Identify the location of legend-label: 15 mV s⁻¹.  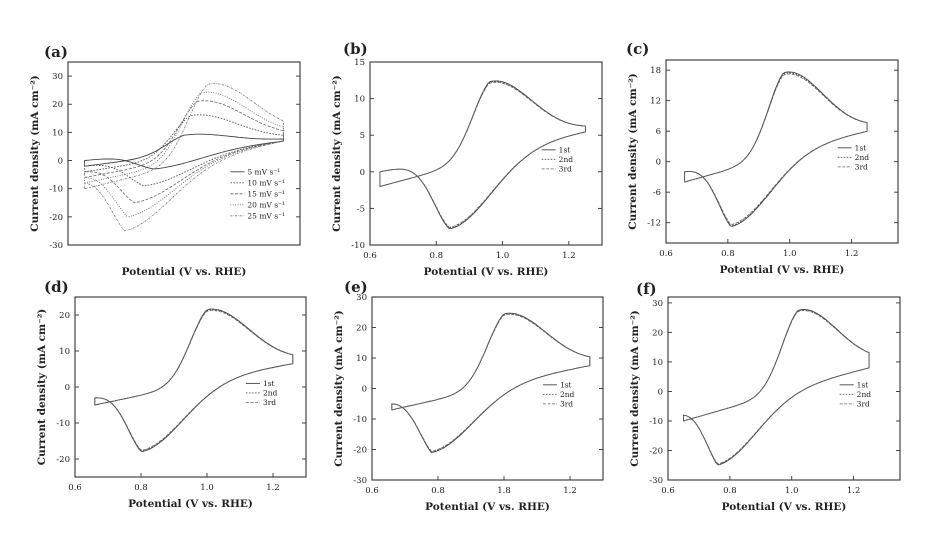
(266, 193).